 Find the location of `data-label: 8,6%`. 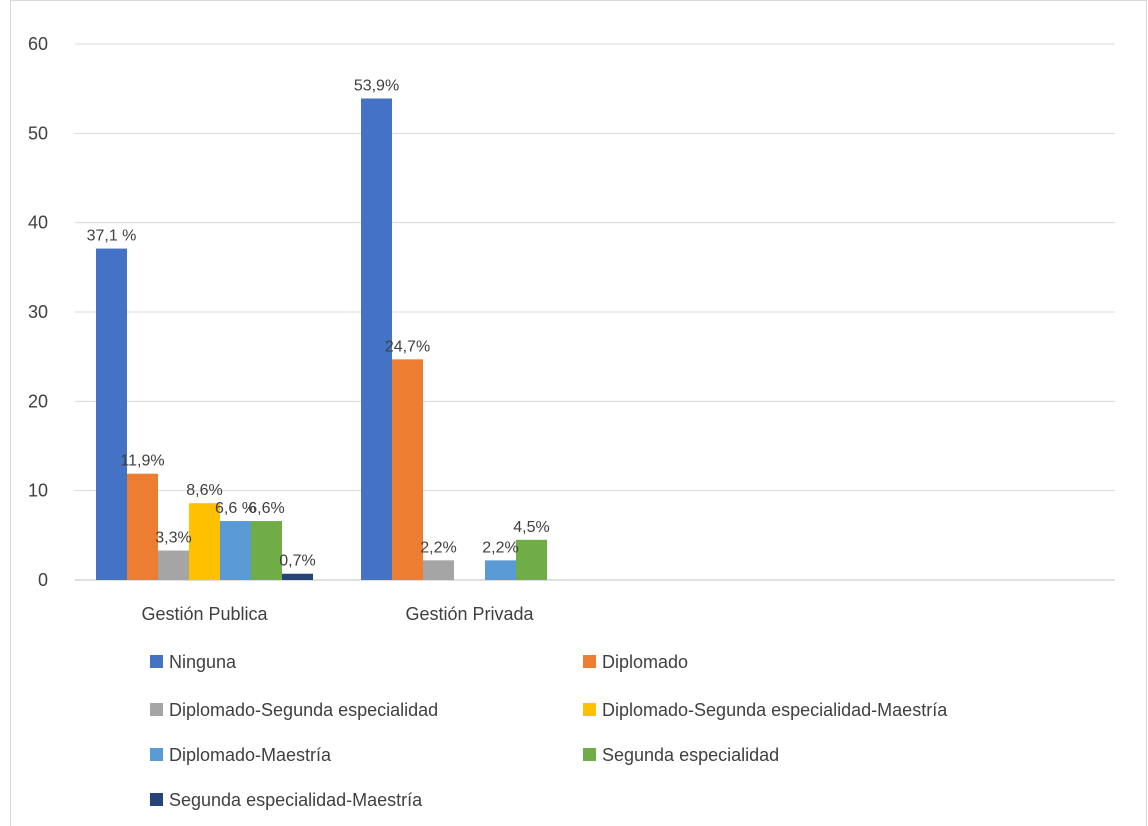

data-label: 8,6% is located at coordinates (204, 490).